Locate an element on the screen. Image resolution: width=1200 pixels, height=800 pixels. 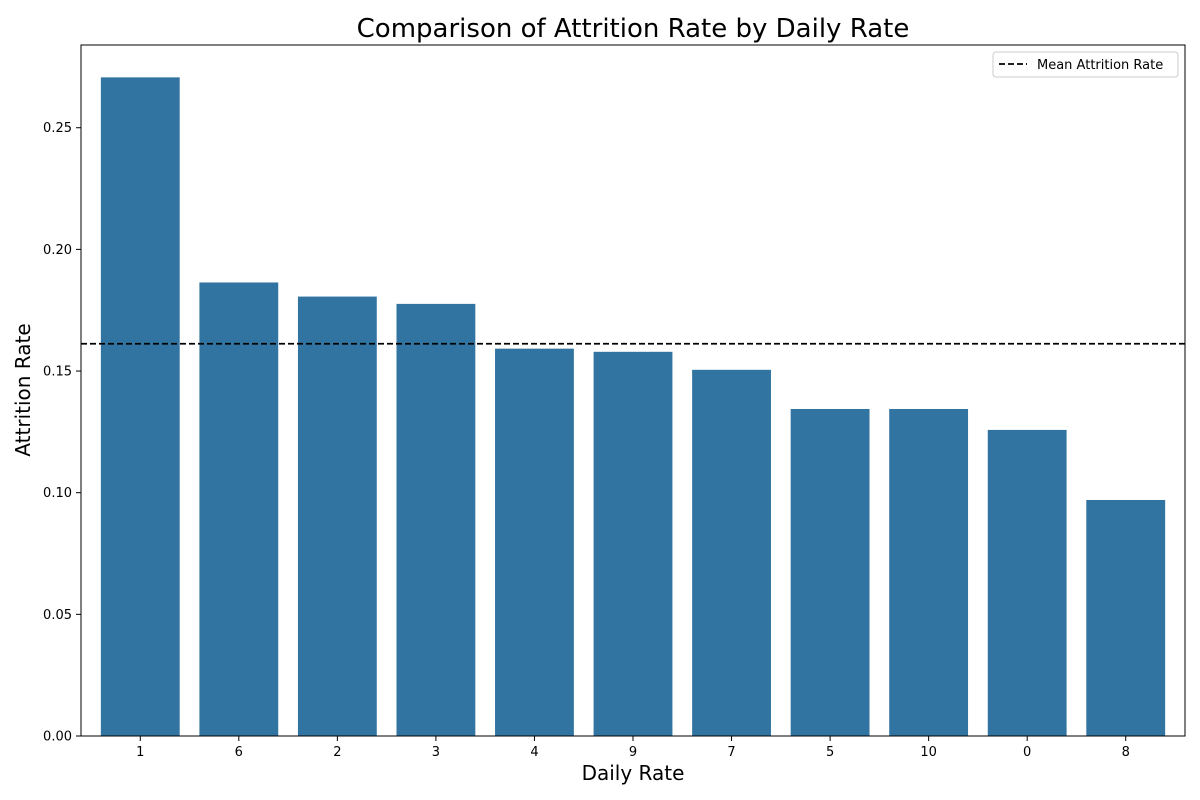
x-tick-label-8: 8 is located at coordinates (1126, 752).